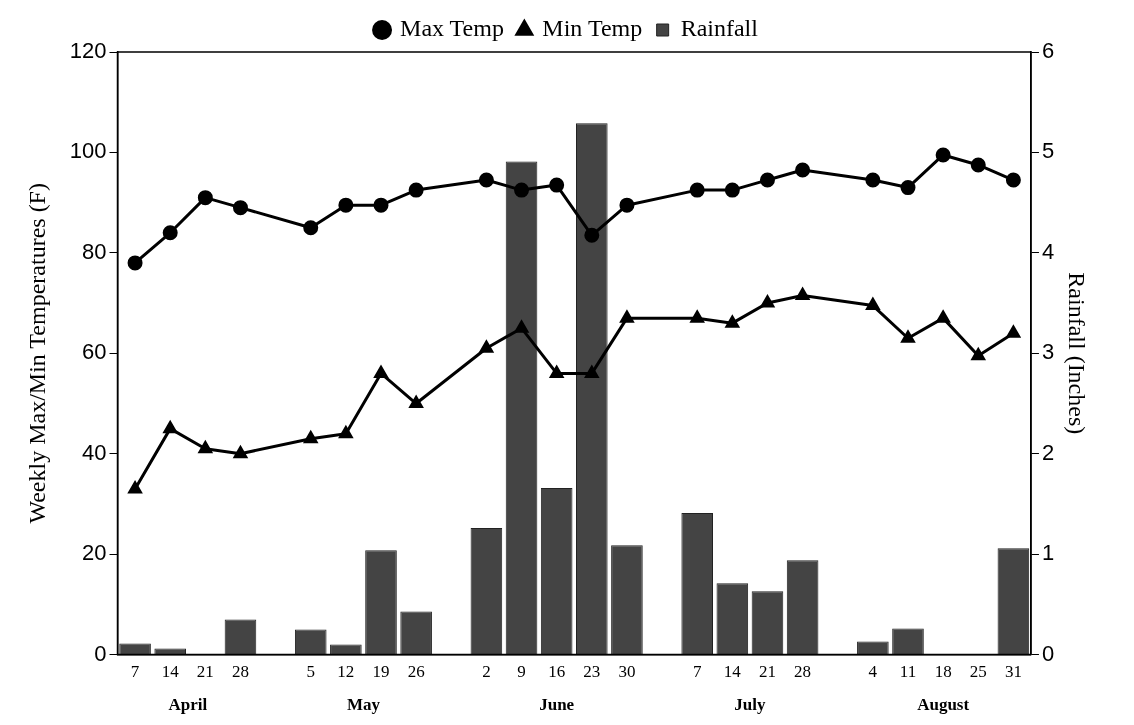  I want to click on y2-tick-label: 2, so click(1048, 452).